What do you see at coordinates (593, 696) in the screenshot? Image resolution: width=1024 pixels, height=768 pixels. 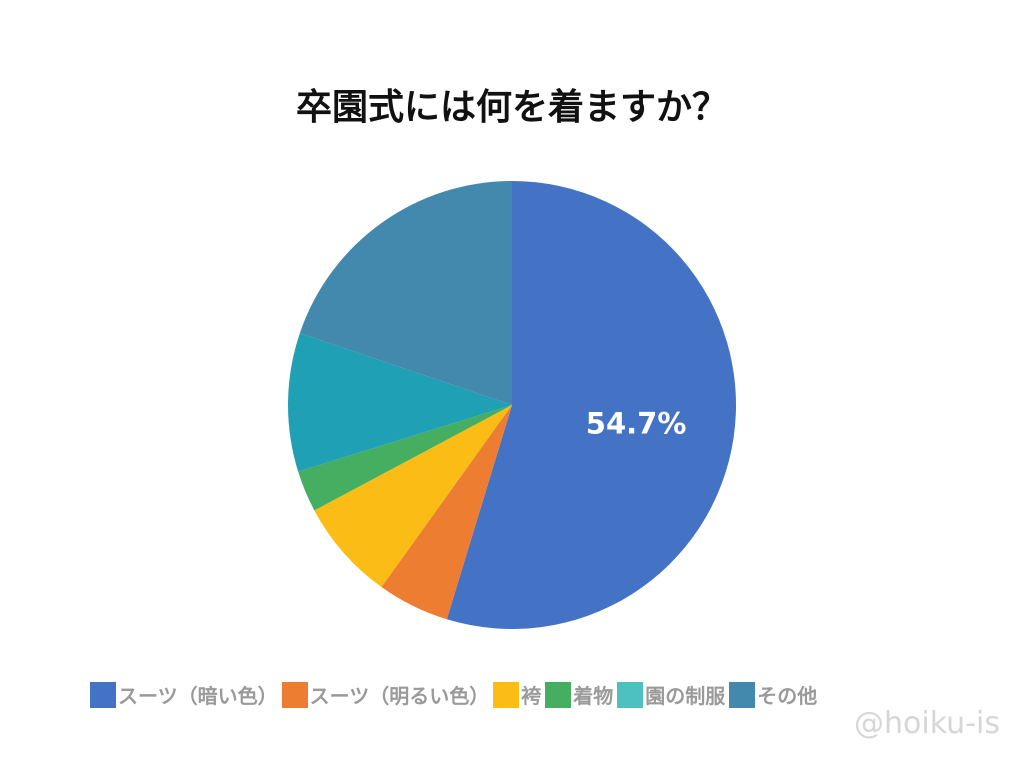 I see `legend-label: 着物` at bounding box center [593, 696].